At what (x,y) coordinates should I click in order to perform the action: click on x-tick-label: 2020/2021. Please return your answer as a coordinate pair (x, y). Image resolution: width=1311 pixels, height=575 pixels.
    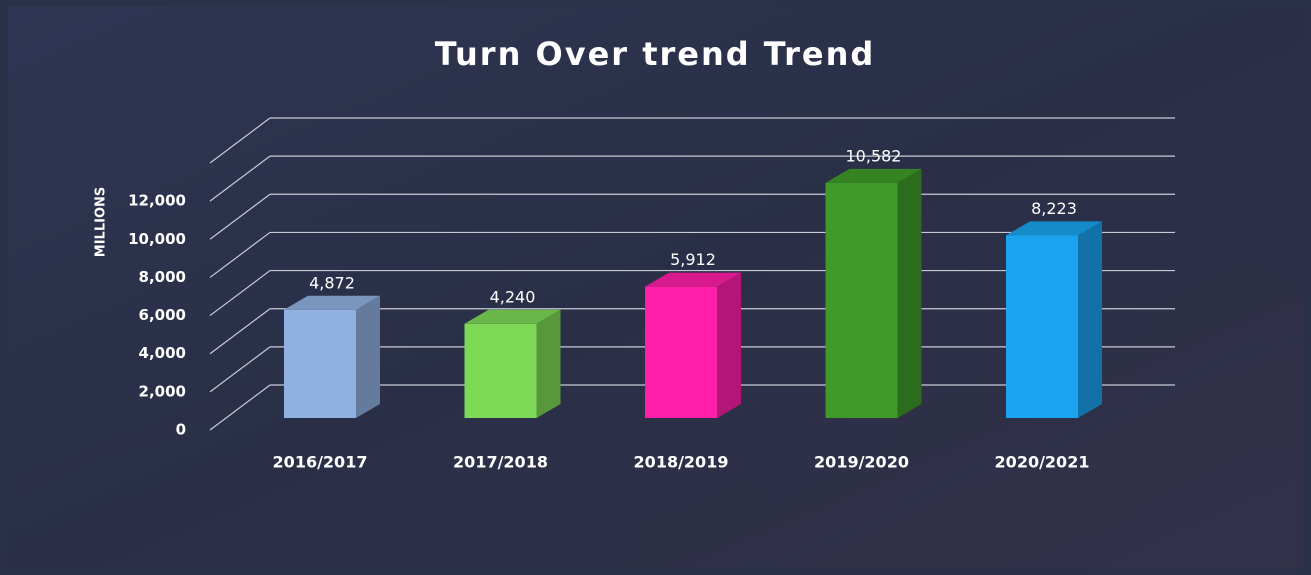
    Looking at the image, I should click on (1042, 462).